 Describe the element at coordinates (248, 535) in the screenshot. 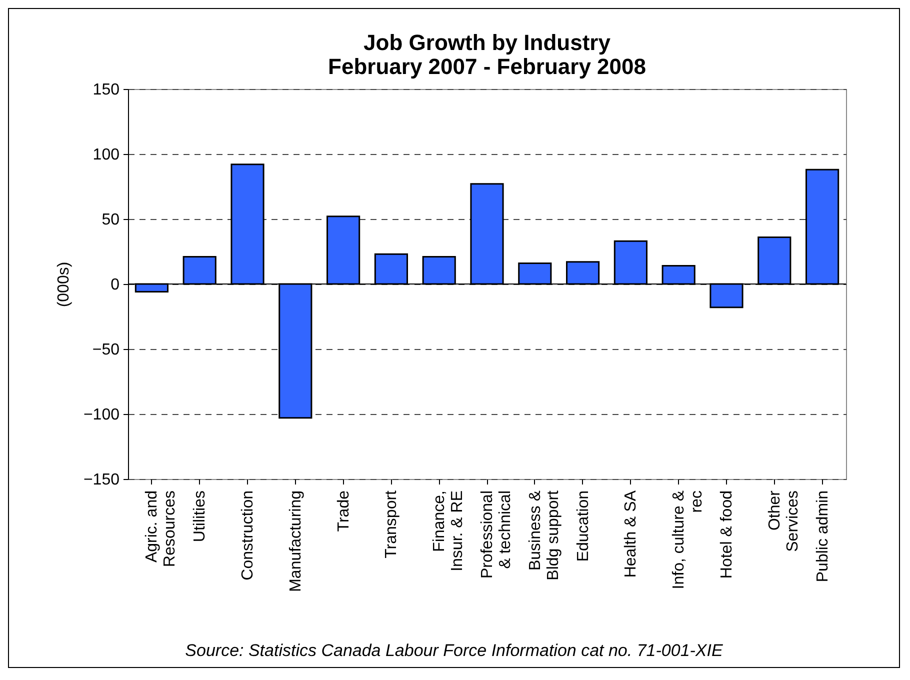

I see `x-tick-label: Construction` at that location.